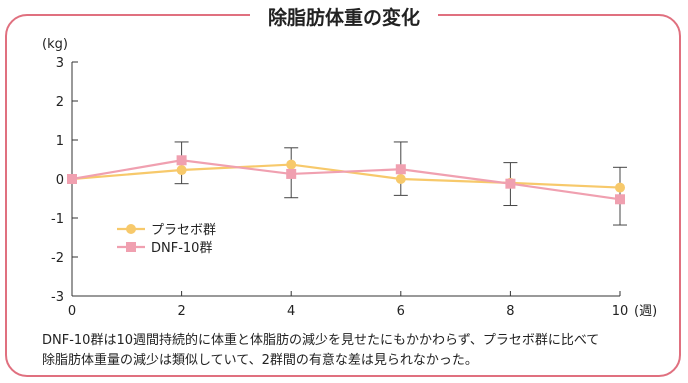 This screenshot has width=688, height=383. Describe the element at coordinates (401, 311) in the screenshot. I see `x-tick-label: 6` at that location.